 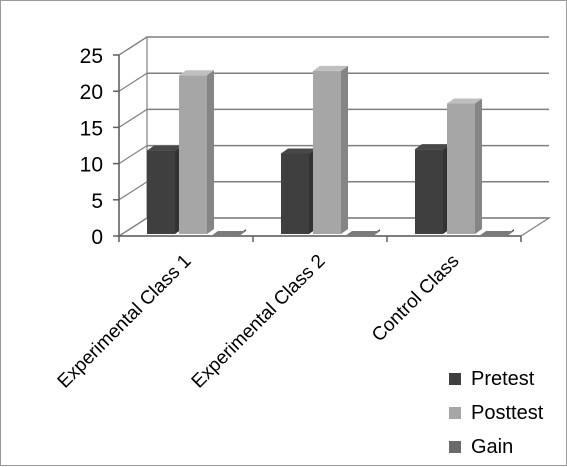 I want to click on y-tick-label: 20, so click(x=91, y=92).